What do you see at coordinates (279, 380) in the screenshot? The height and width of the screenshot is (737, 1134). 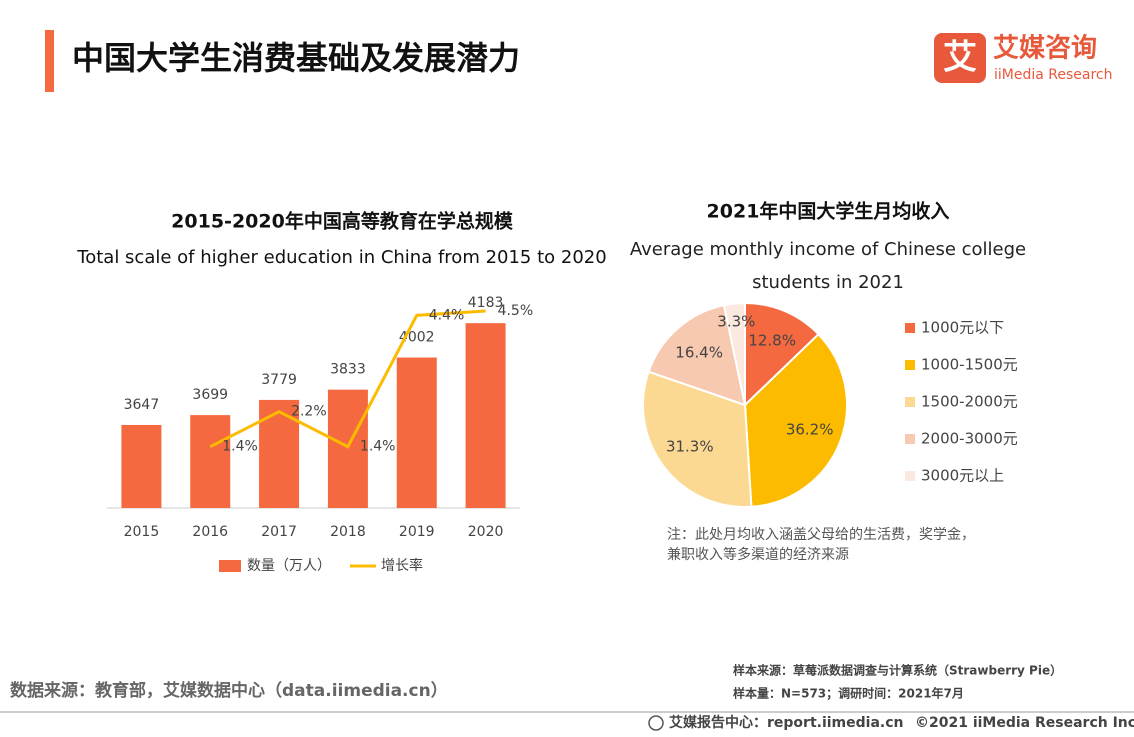 I see `bar-label: 3779` at bounding box center [279, 380].